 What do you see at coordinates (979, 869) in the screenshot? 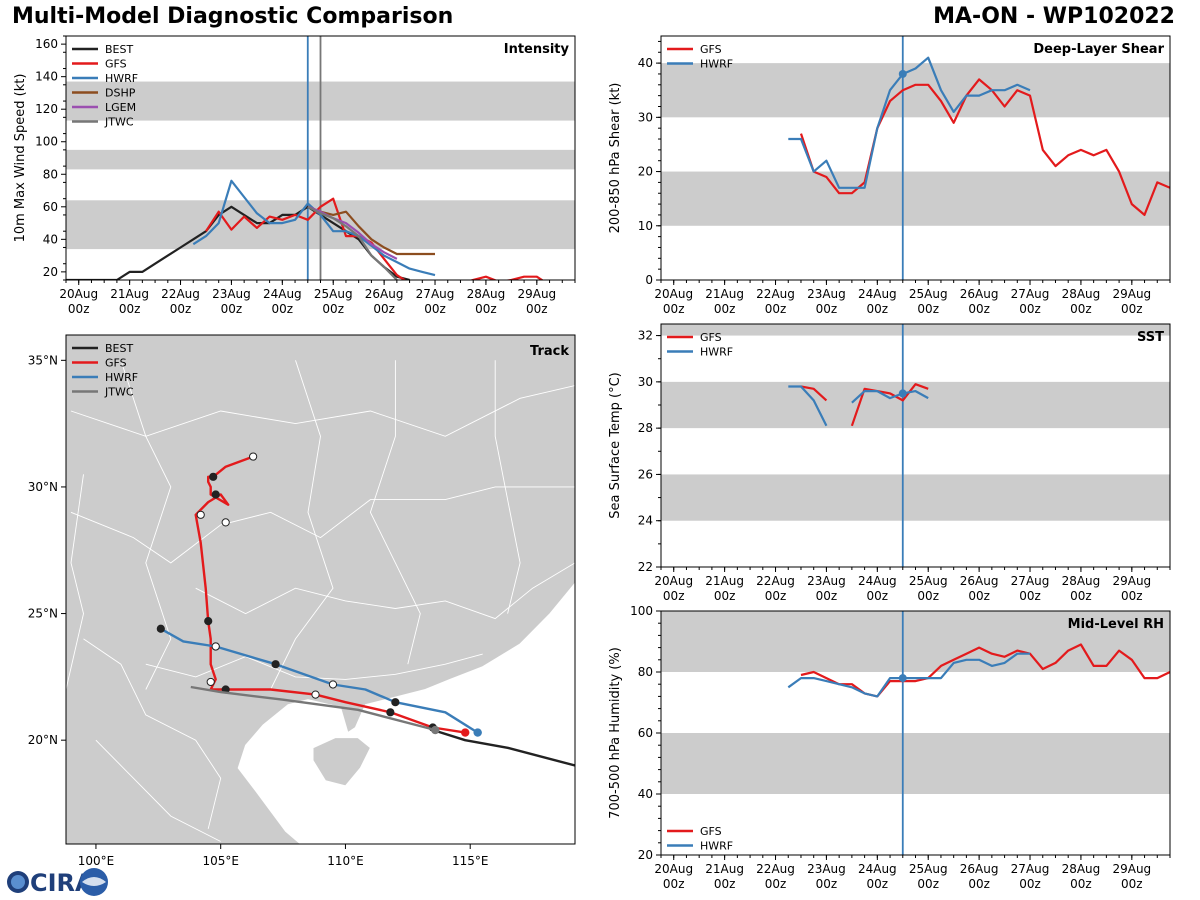
I see `rh-xtick-label: 26Aug` at bounding box center [979, 869].